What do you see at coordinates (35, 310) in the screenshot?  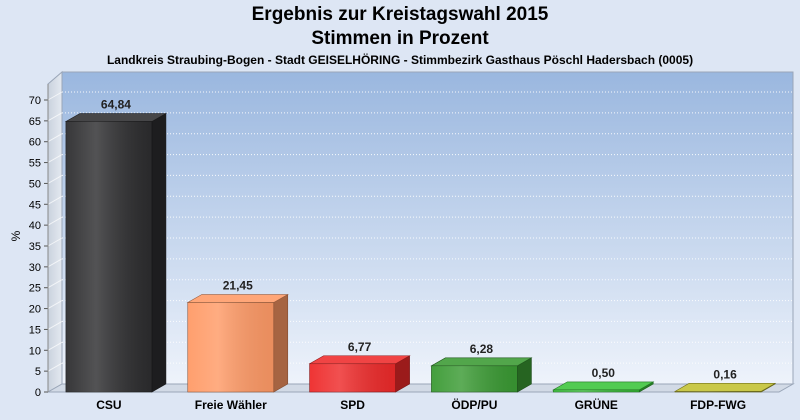 I see `y-tick-label: 20` at bounding box center [35, 310].